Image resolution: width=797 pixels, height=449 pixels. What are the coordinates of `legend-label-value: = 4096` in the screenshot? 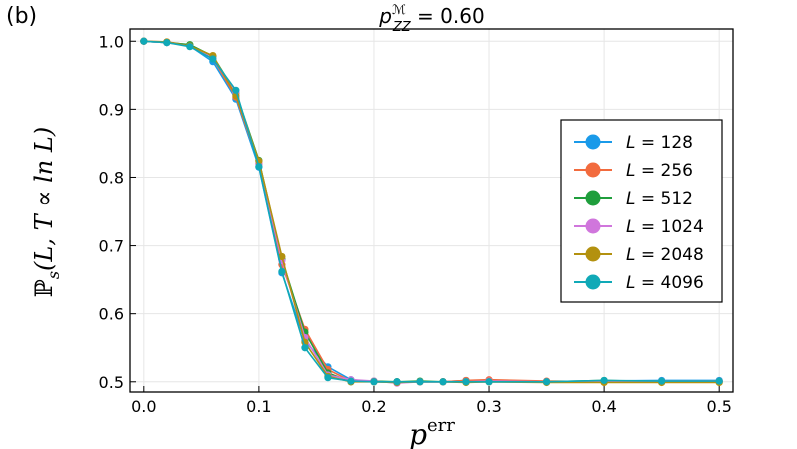 It's located at (669, 283).